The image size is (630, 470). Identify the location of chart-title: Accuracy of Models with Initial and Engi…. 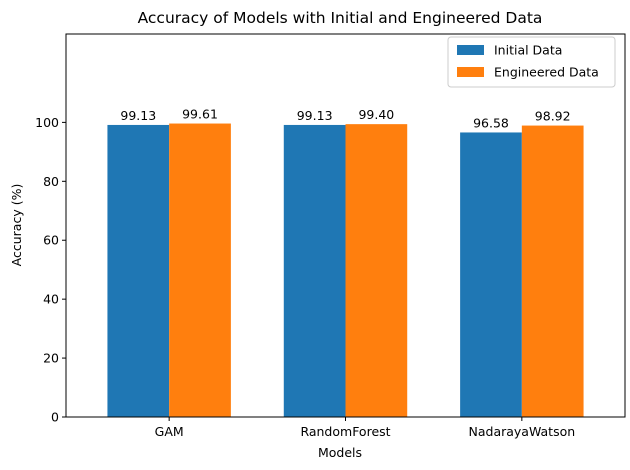
(340, 18).